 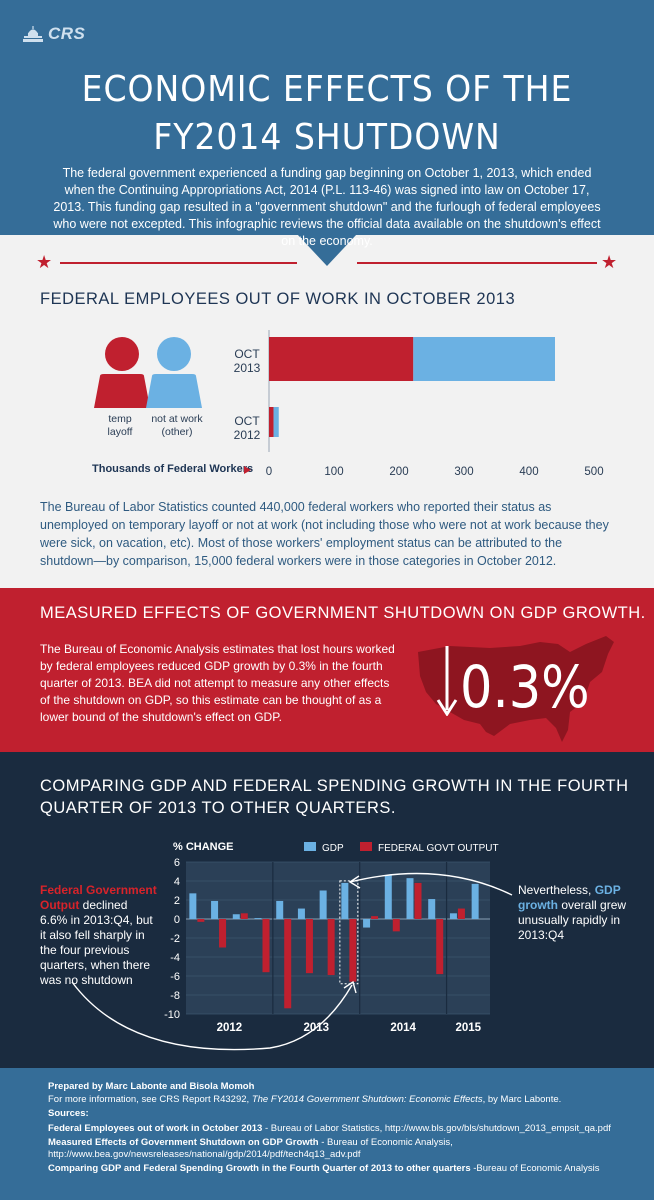 I want to click on gdp-bar-2014Q4, so click(x=432, y=909).